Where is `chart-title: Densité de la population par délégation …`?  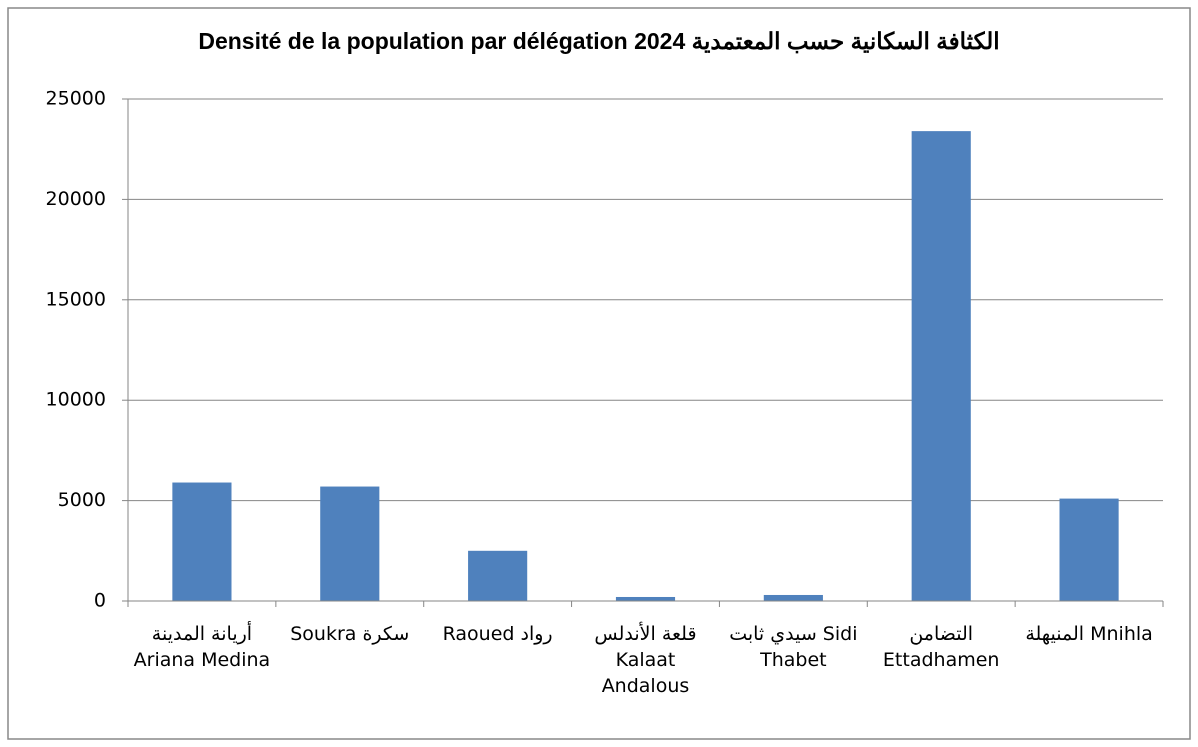 chart-title: Densité de la population par délégation … is located at coordinates (599, 41).